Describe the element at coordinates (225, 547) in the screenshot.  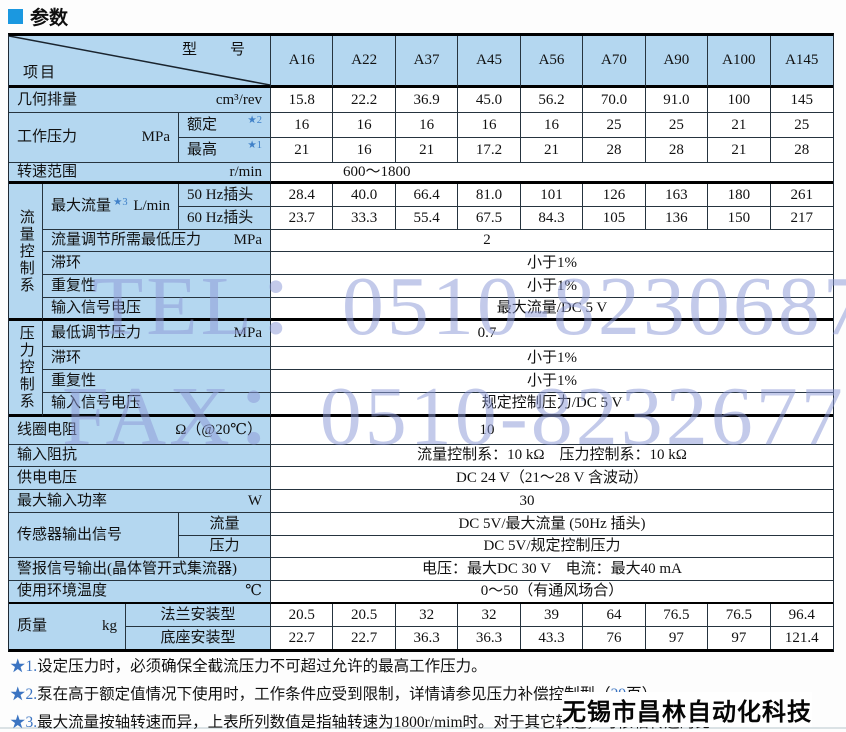
I see `sensor-pressure-sublabel: 压力` at that location.